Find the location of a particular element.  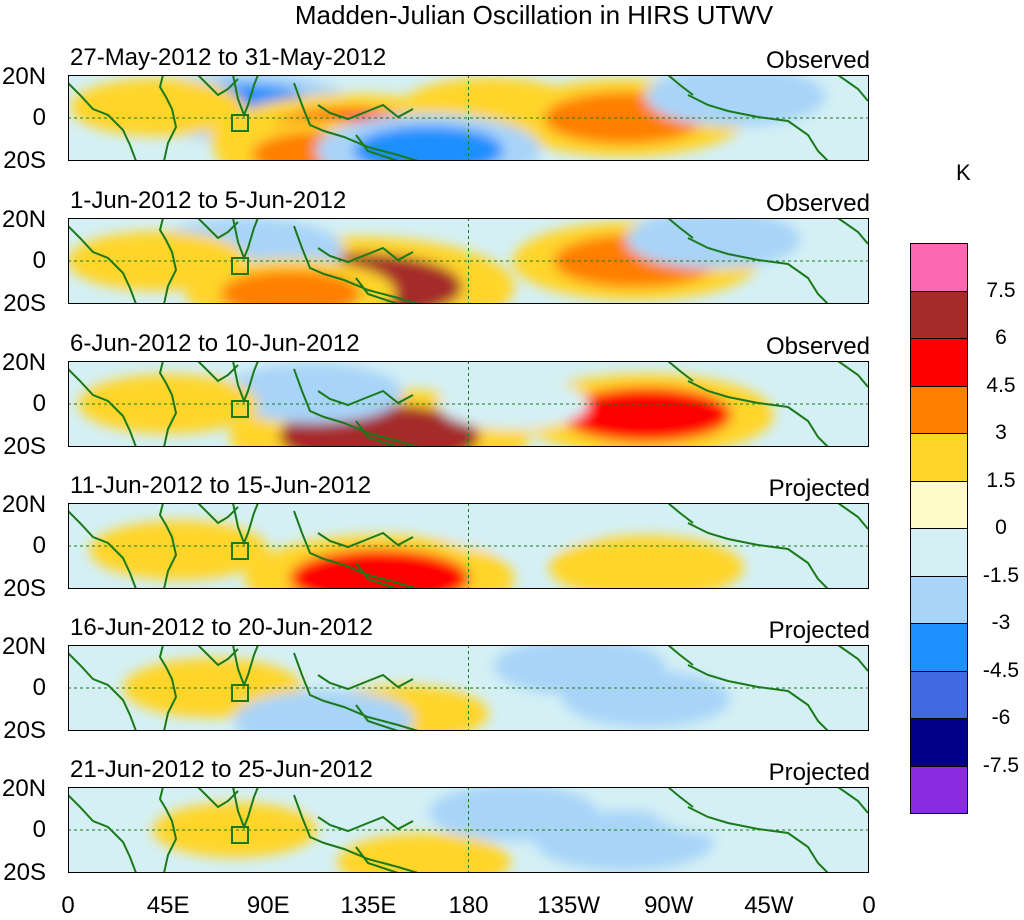

colorbar-tick-label: 4.5 is located at coordinates (1001, 385).